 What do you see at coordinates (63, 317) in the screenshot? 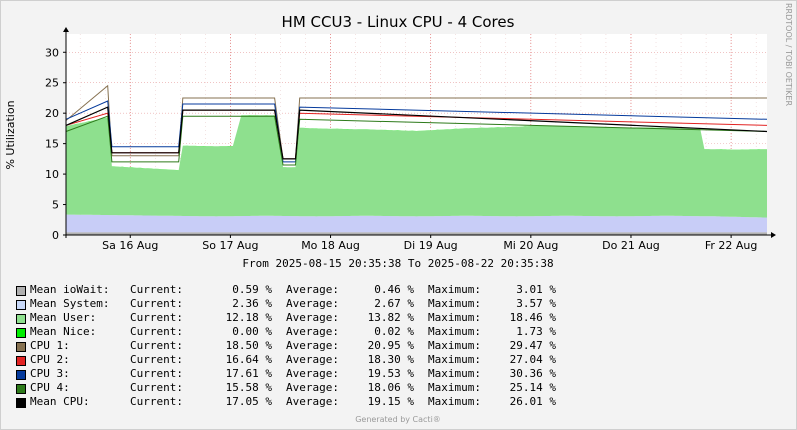
I see `legend-label: Mean User:` at bounding box center [63, 317].